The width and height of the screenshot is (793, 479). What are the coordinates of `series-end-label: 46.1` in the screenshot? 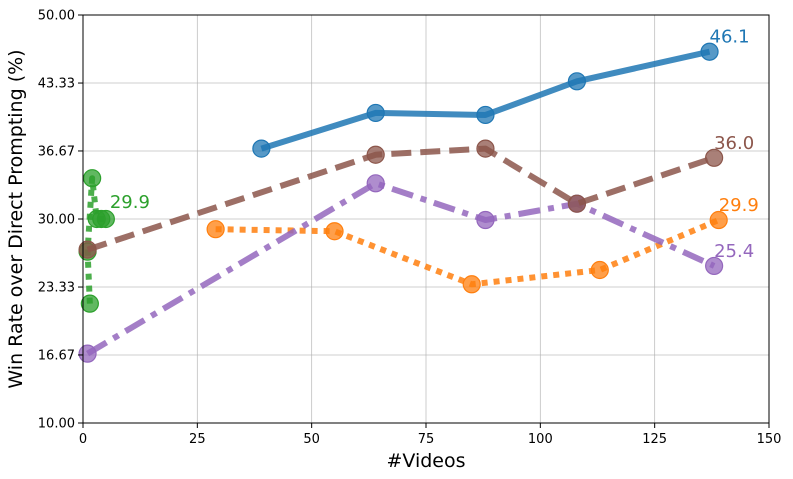 It's located at (730, 37).